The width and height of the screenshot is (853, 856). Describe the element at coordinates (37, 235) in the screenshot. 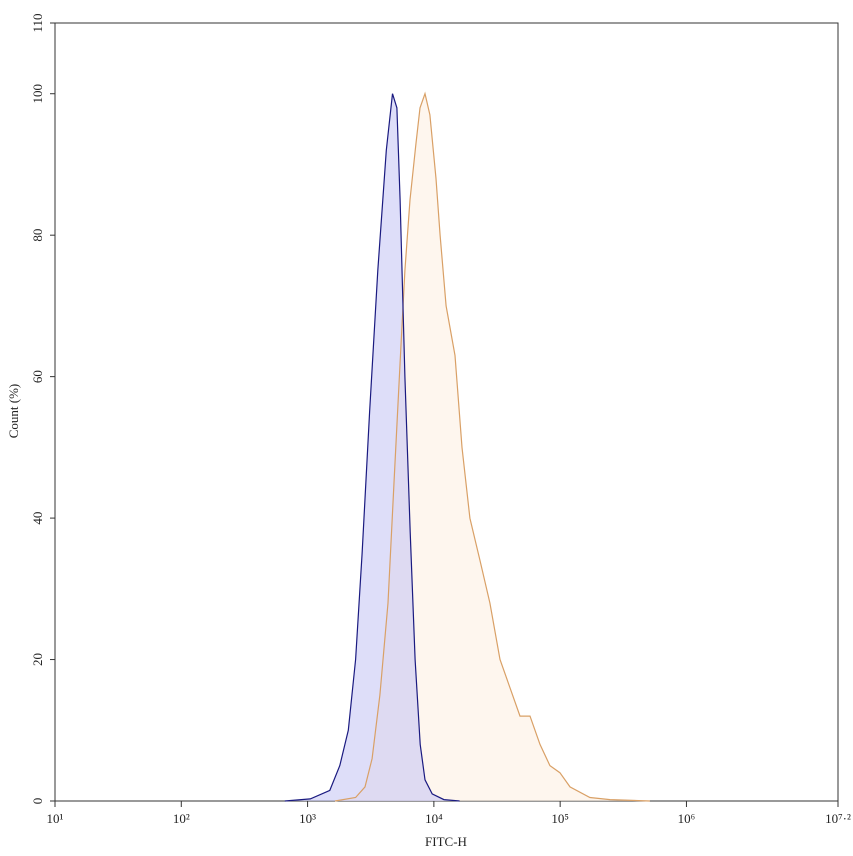

I see `y-tick-label: 80` at that location.